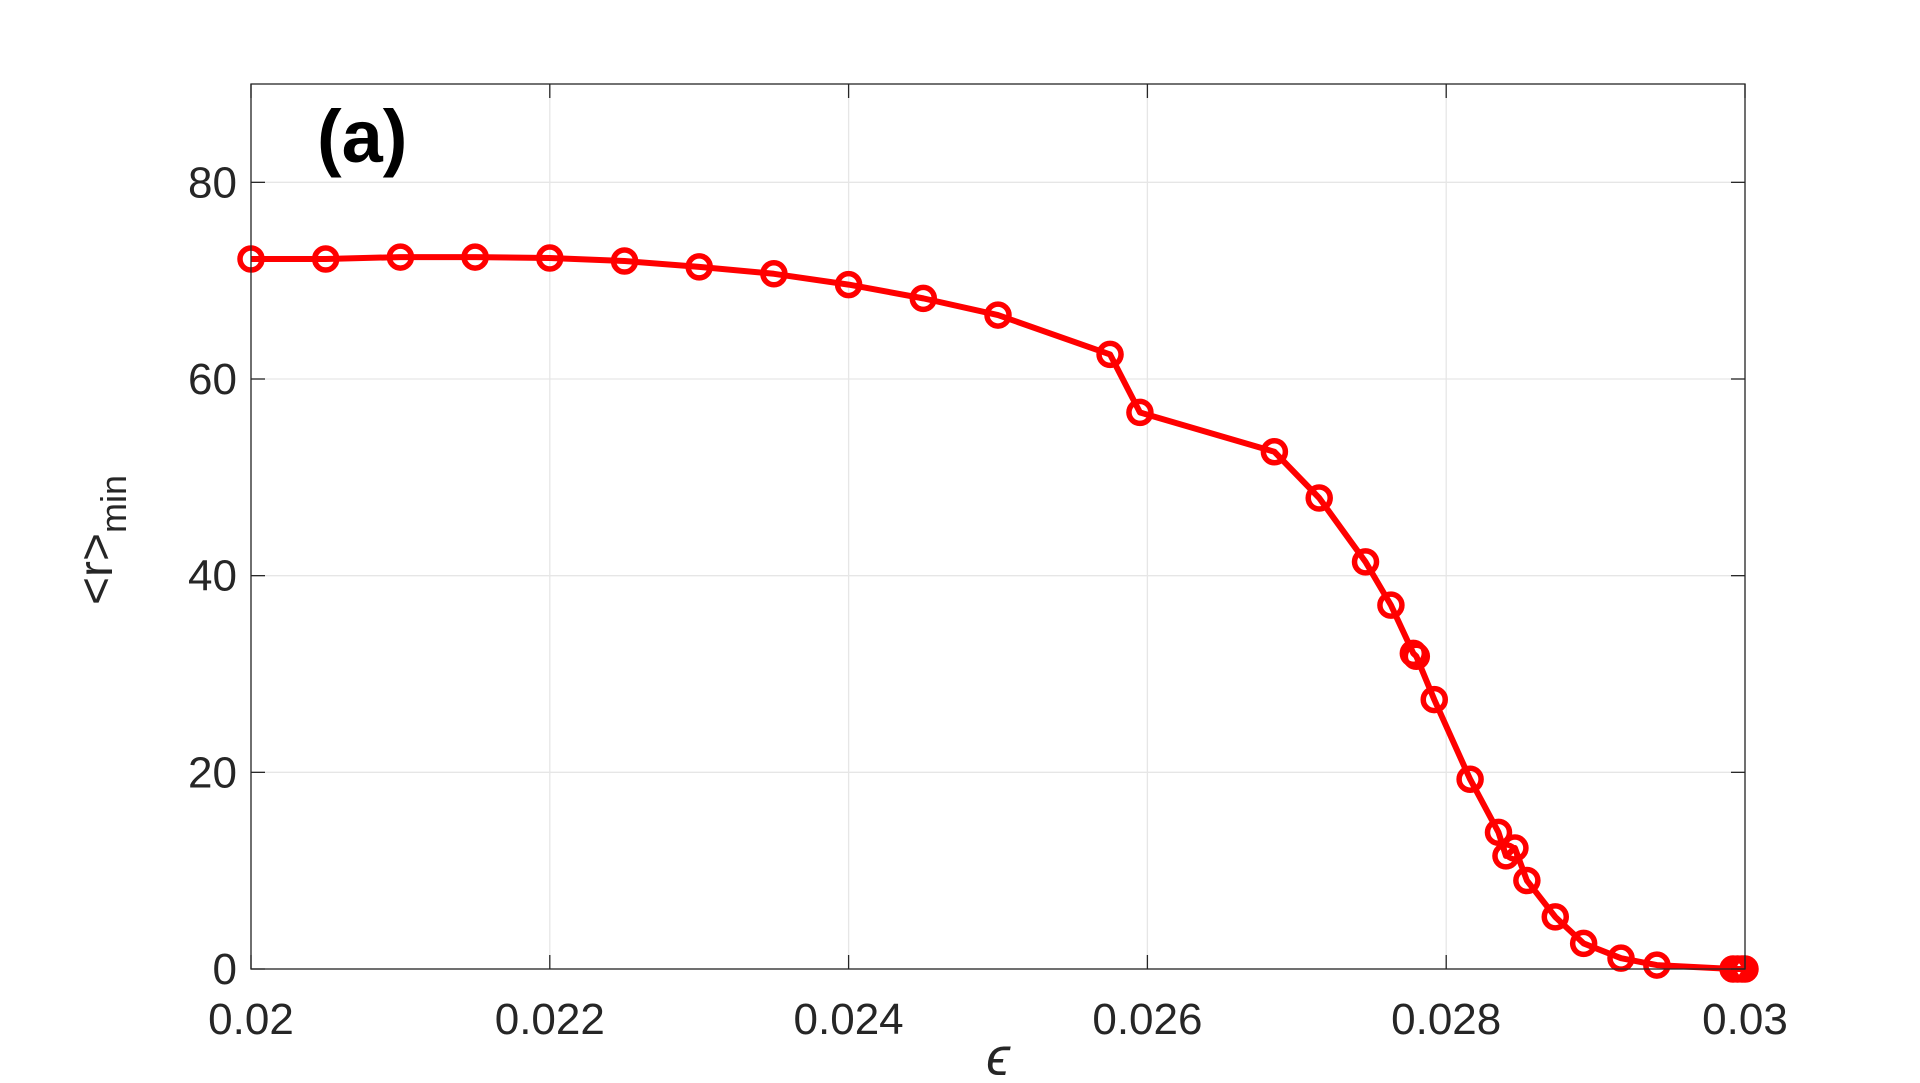 This screenshot has width=1920, height=1083. What do you see at coordinates (212, 379) in the screenshot?
I see `y-tick-label: 60` at bounding box center [212, 379].